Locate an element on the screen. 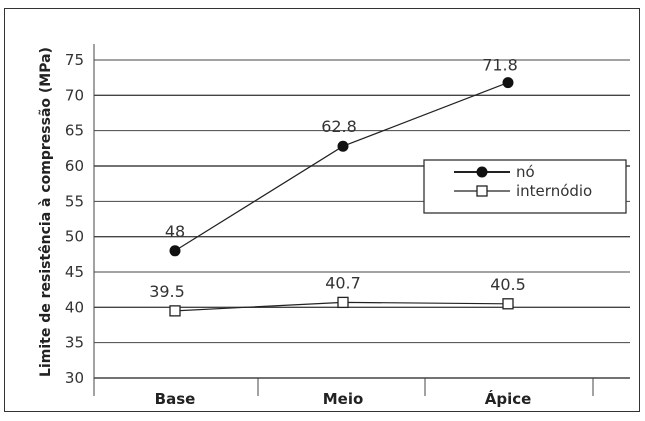 The height and width of the screenshot is (421, 645). y-tick-label: 30 is located at coordinates (74, 378).